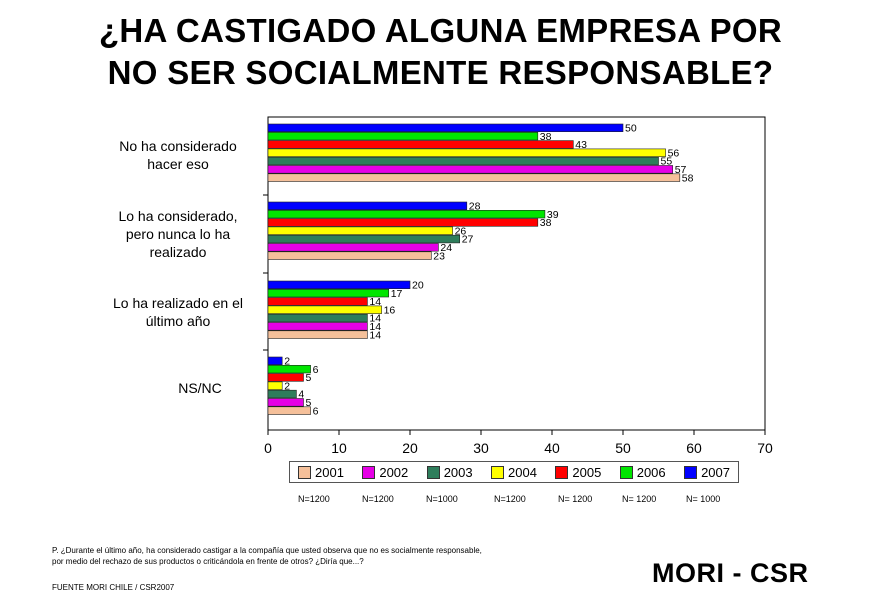 This screenshot has height=602, width=881. I want to click on sample-size-2003: N=1000, so click(442, 499).